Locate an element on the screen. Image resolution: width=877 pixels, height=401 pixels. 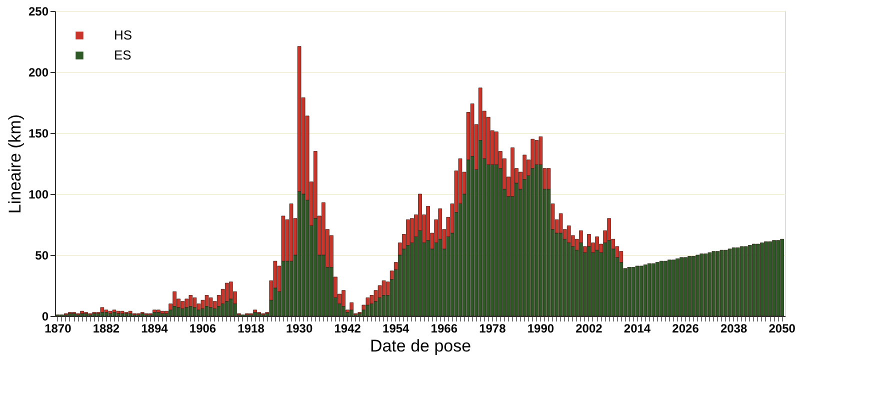
x-tick-label: 2050 is located at coordinates (782, 329).